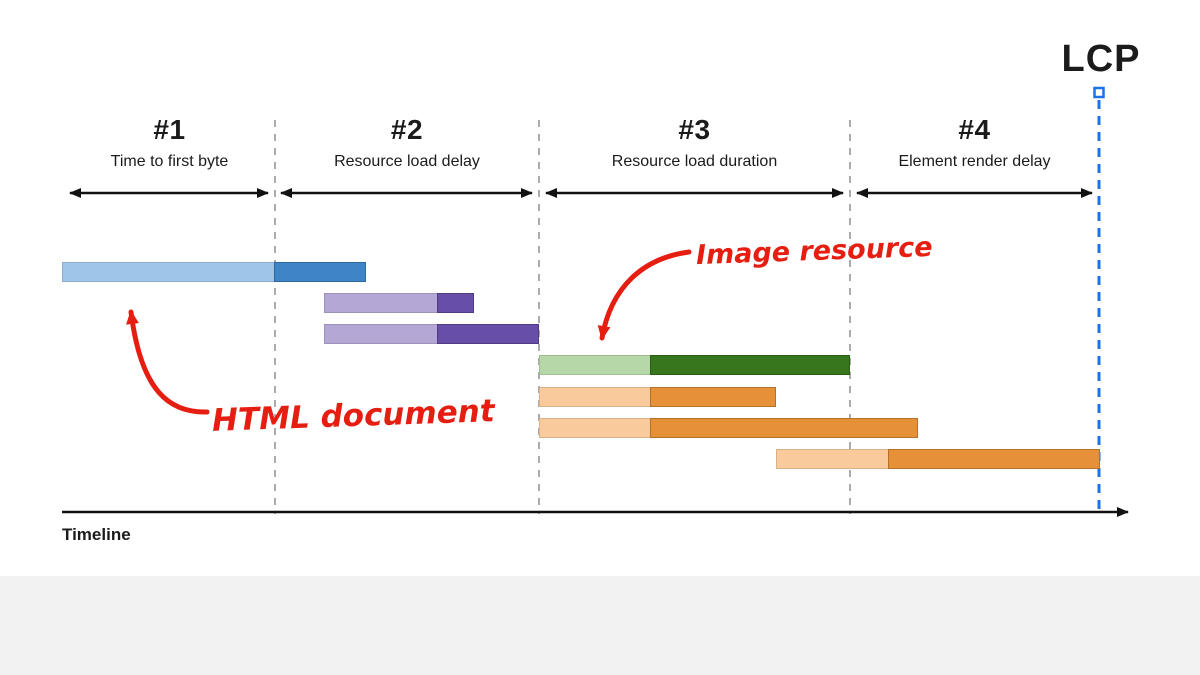 This screenshot has width=1200, height=675. I want to click on phase-number: #4, so click(974, 129).